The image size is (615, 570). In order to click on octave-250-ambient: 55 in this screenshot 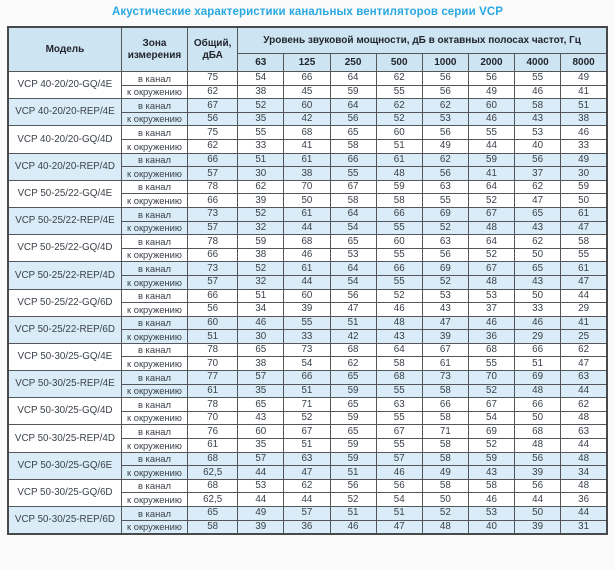, I will do `click(353, 173)`.